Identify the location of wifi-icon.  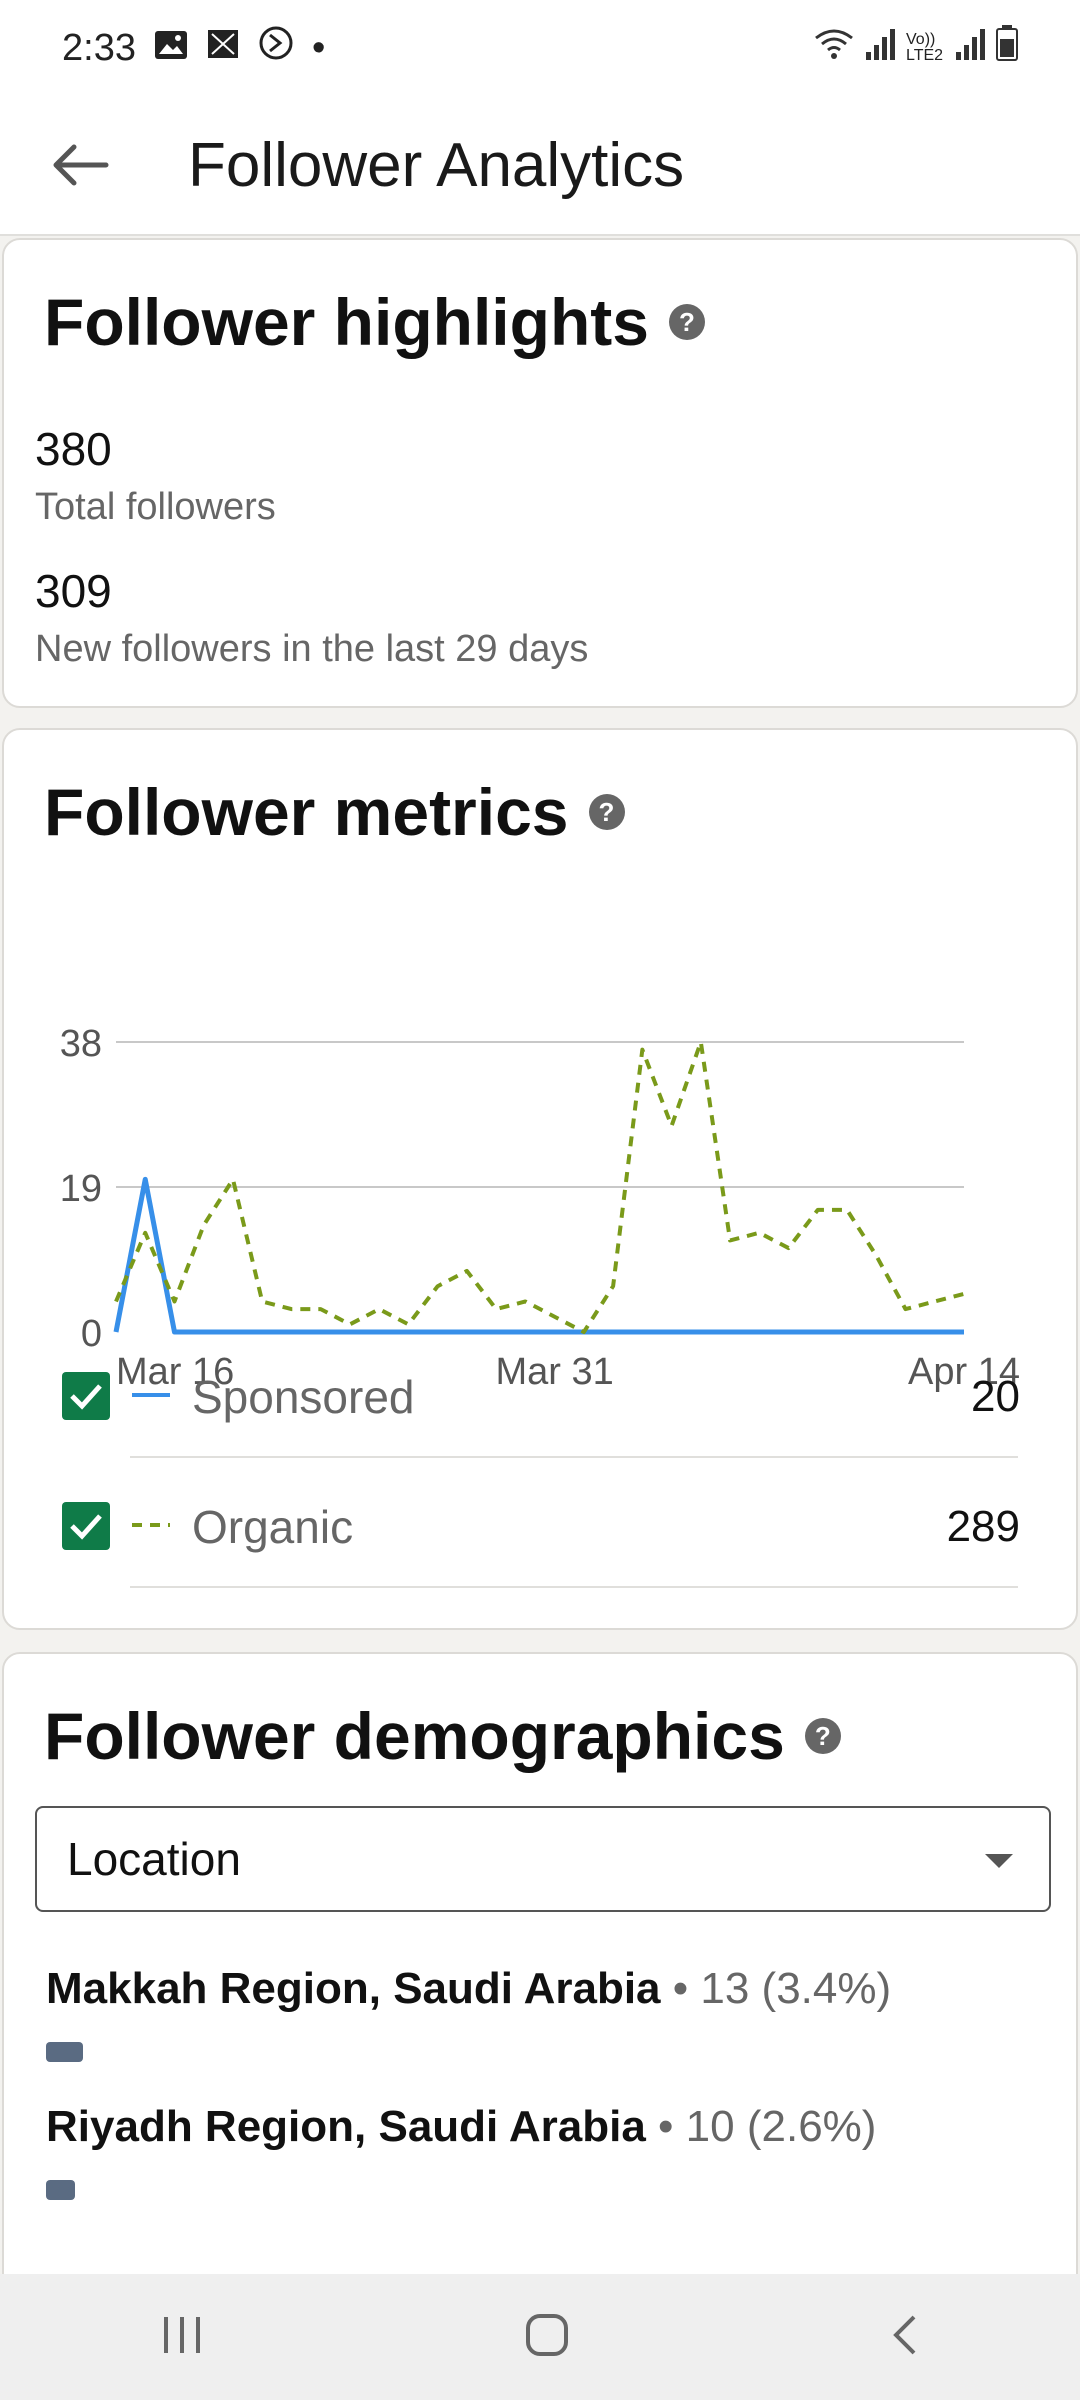
(834, 48).